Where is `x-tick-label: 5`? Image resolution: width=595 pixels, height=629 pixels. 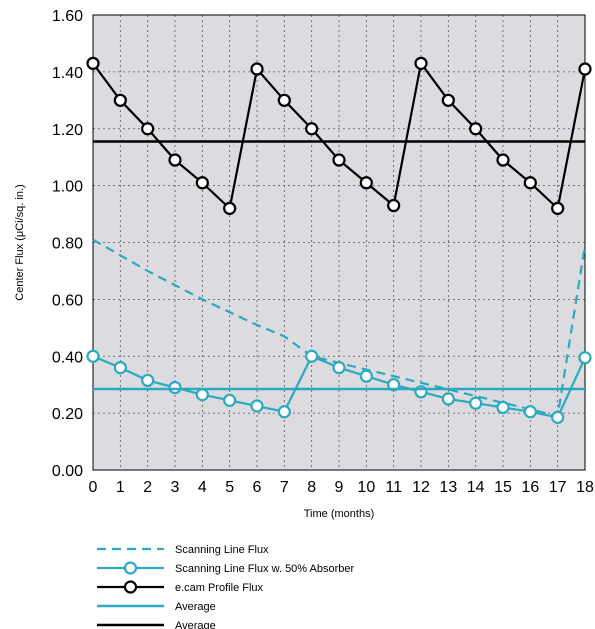
x-tick-label: 5 is located at coordinates (229, 487).